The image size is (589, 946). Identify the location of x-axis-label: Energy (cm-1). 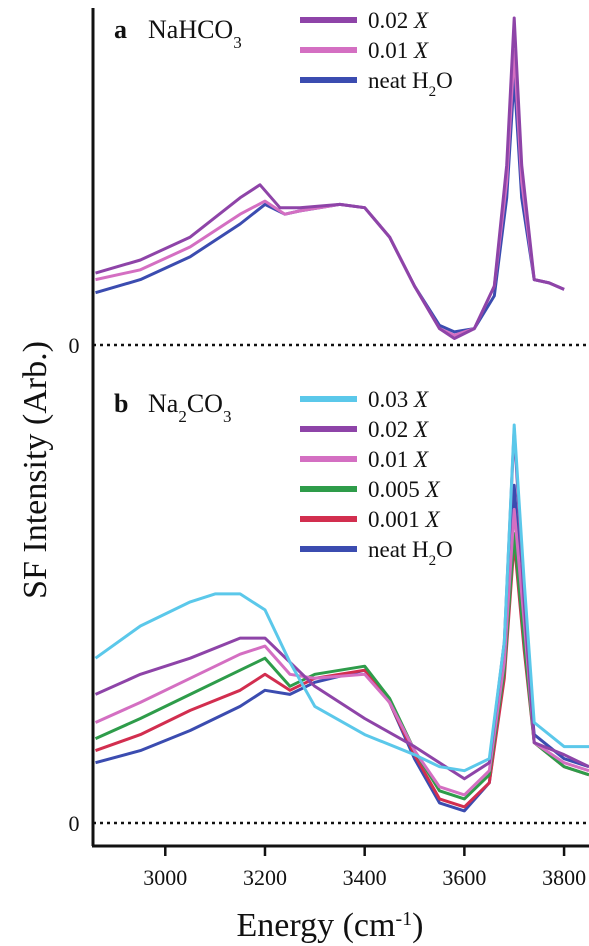
(330, 925).